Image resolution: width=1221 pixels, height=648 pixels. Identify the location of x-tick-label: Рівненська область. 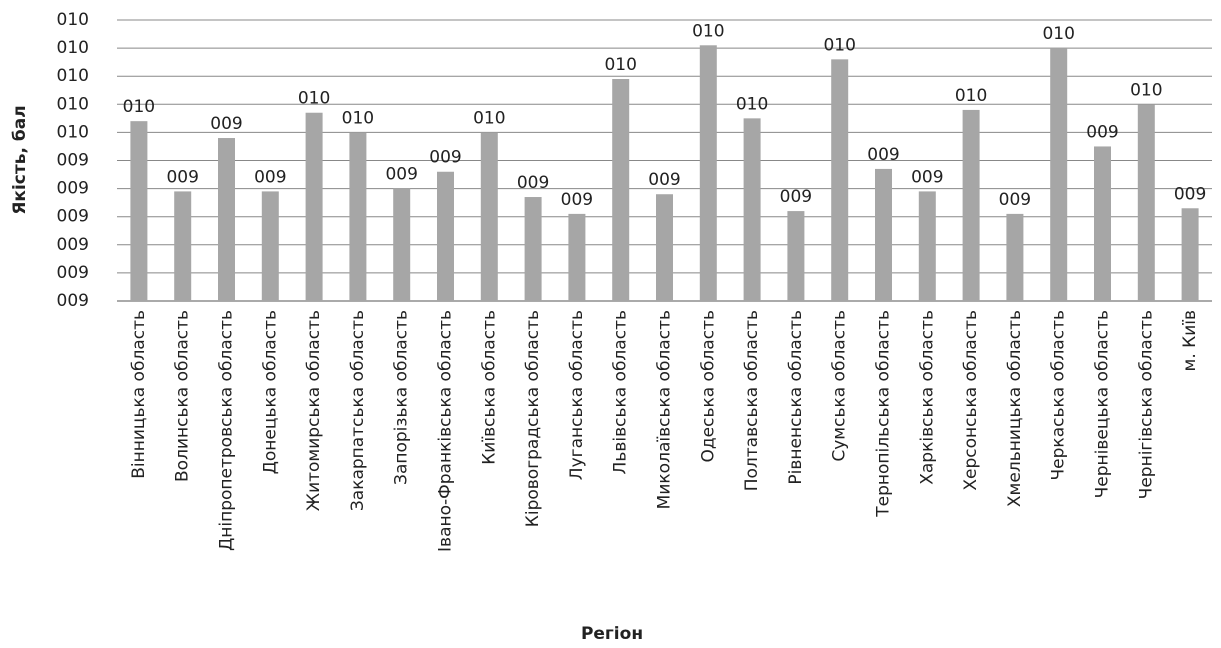
(796, 397).